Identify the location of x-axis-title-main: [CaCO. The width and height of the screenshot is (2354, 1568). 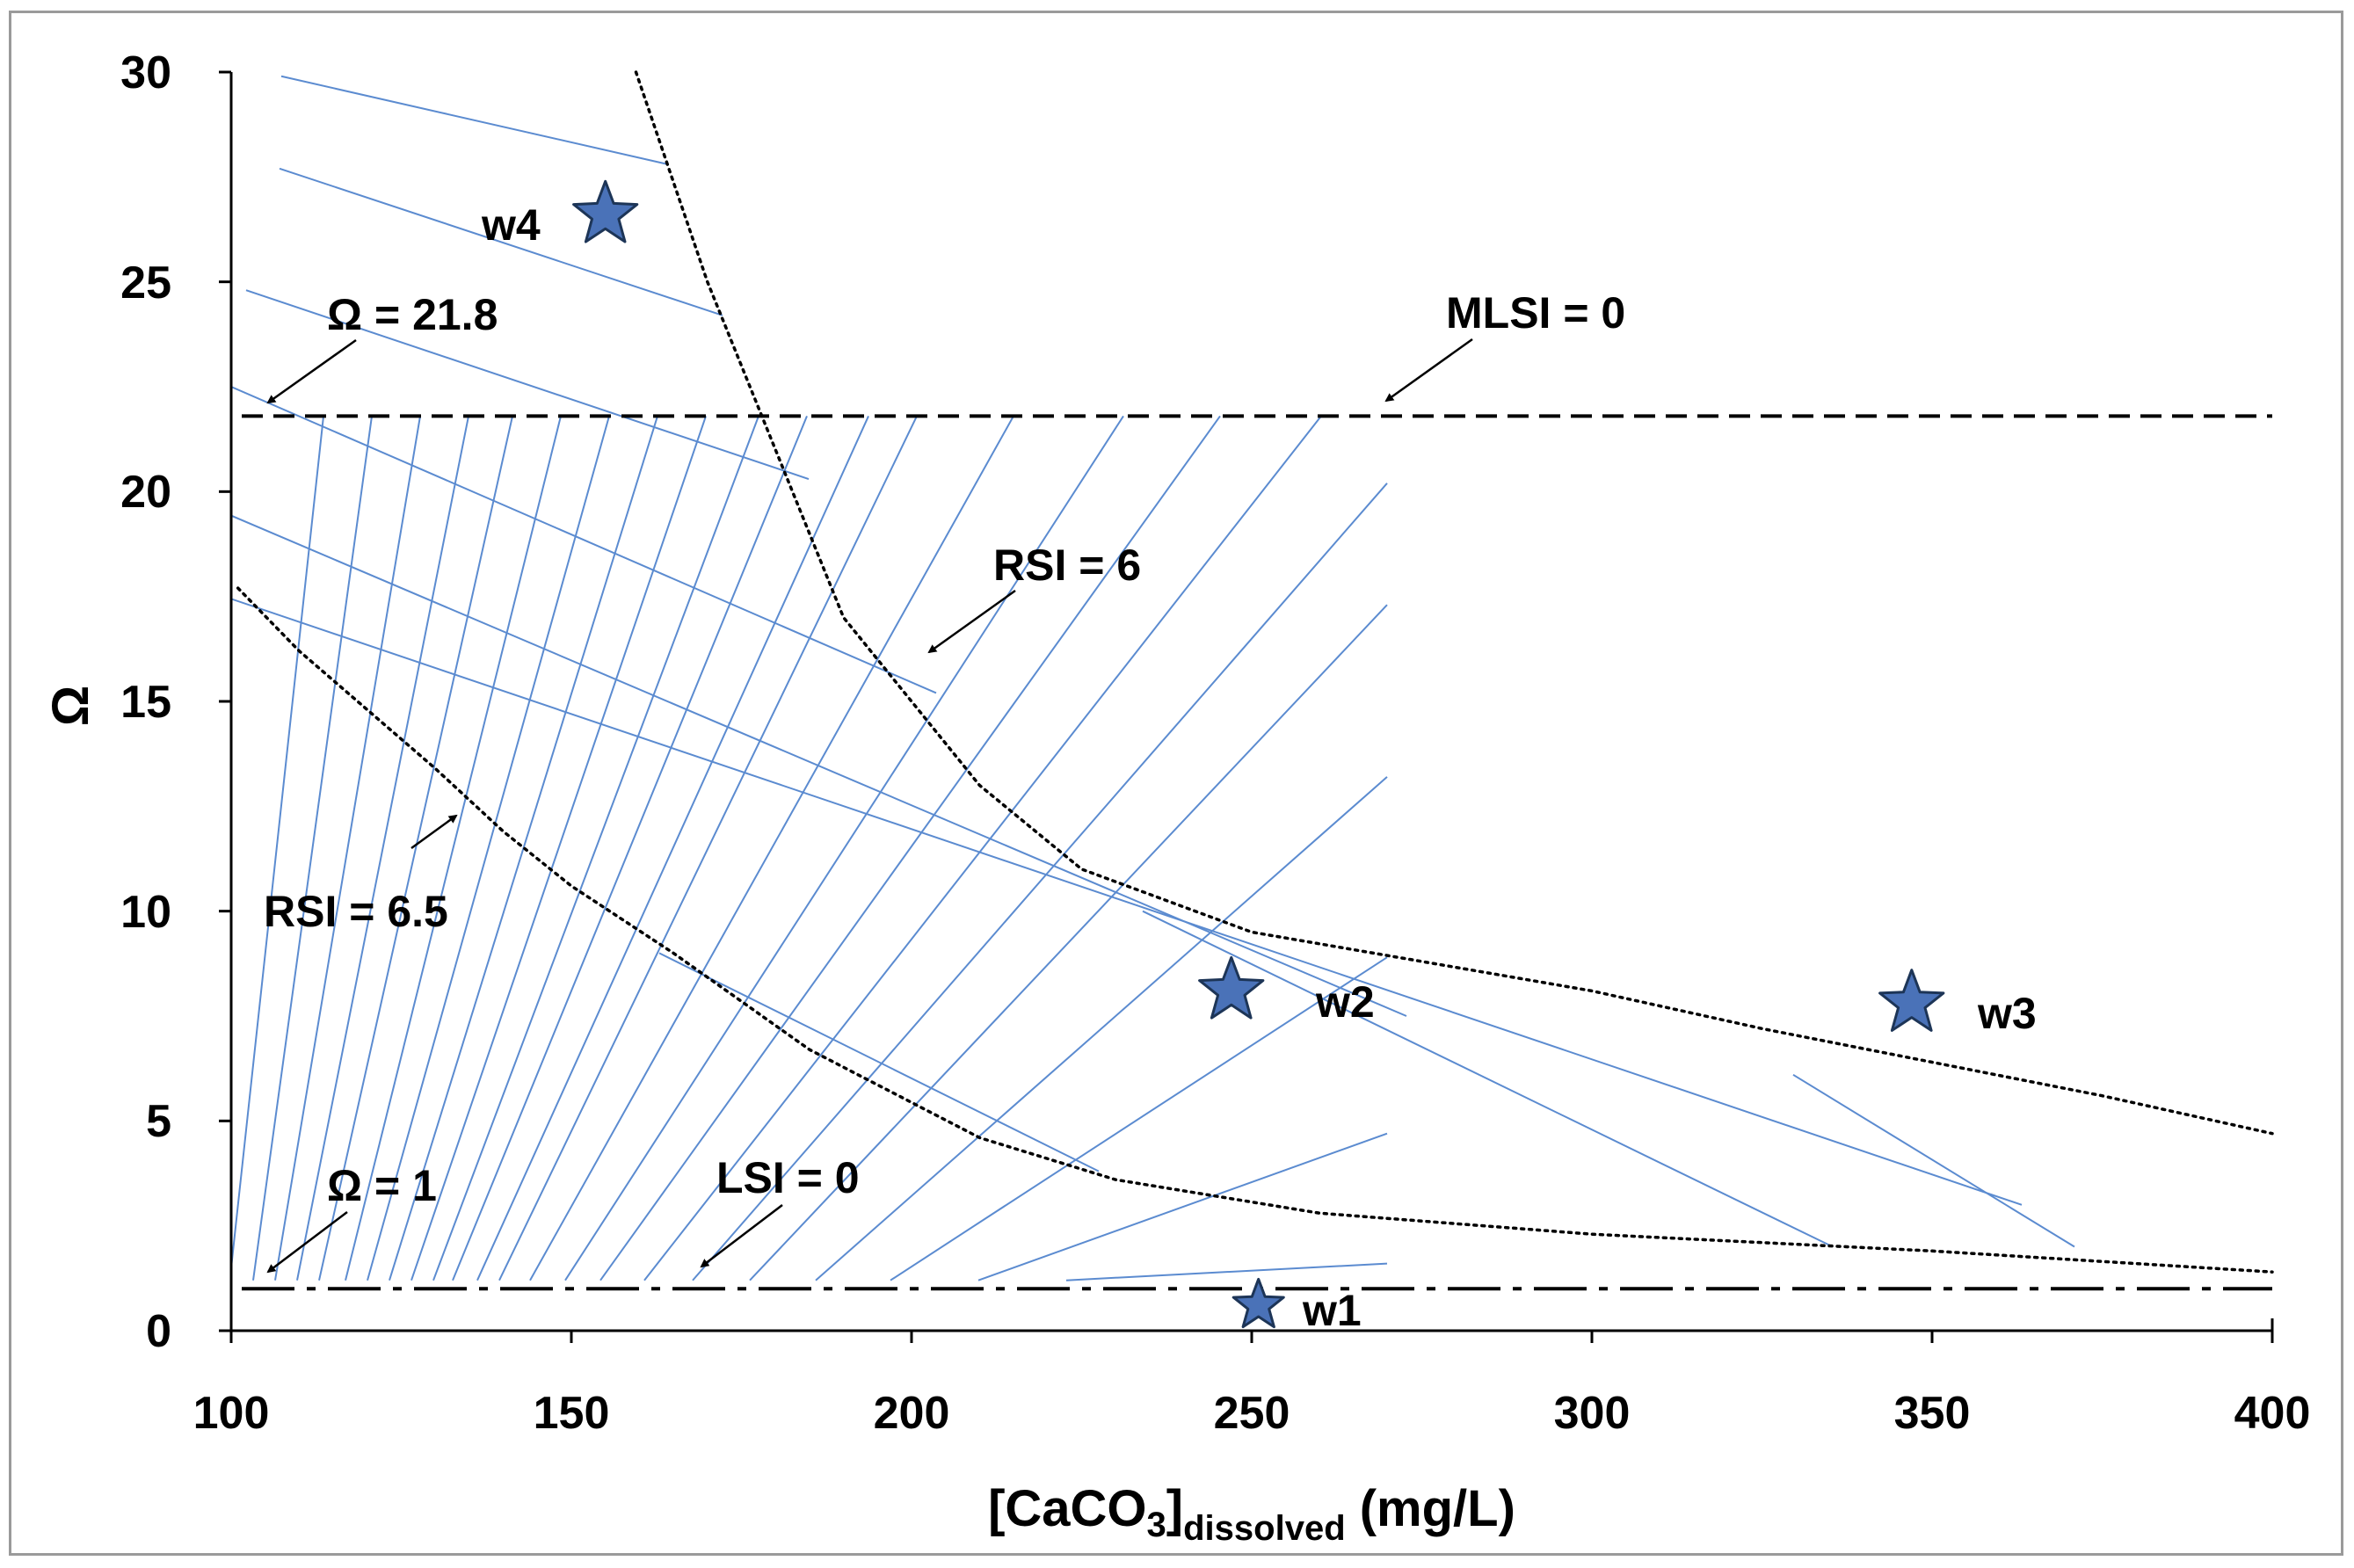
(1067, 1508).